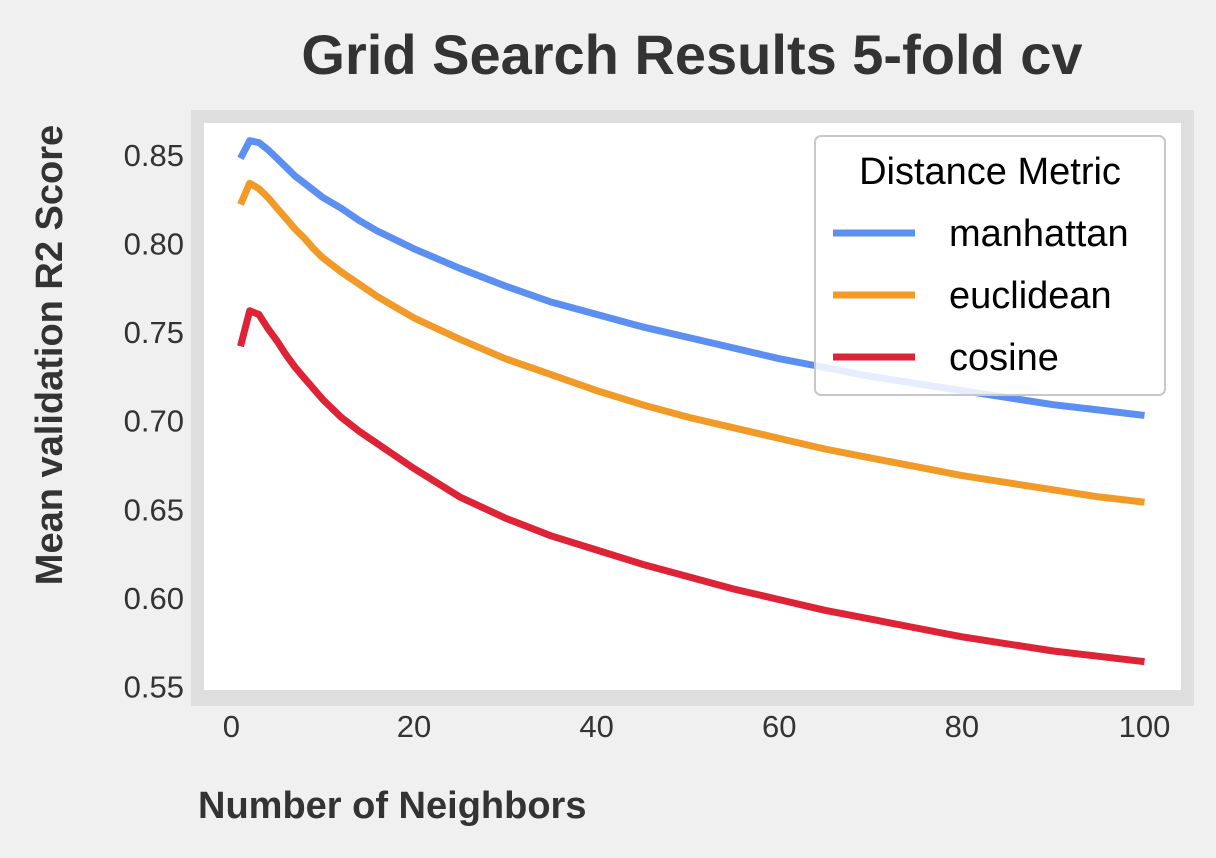 Image resolution: width=1216 pixels, height=858 pixels. Describe the element at coordinates (231, 726) in the screenshot. I see `x-tick-label: 0` at that location.